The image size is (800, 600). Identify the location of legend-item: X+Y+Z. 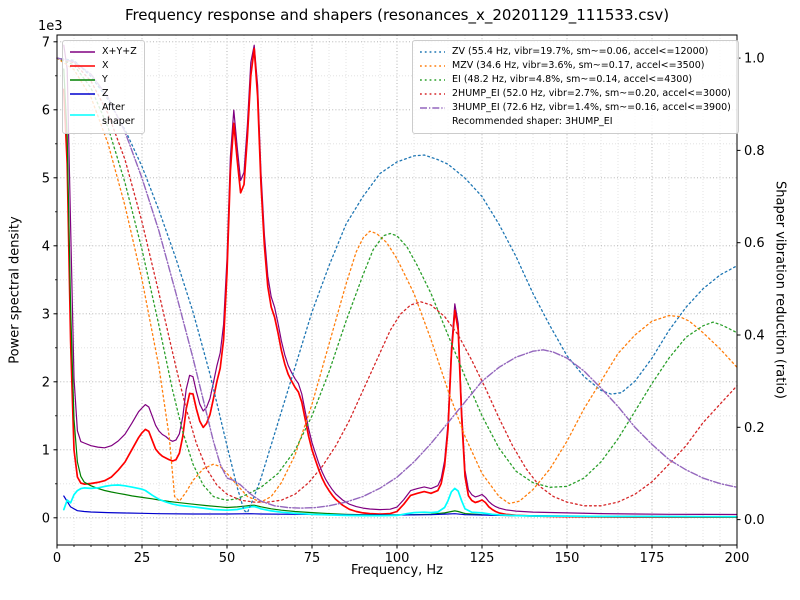
(103, 52).